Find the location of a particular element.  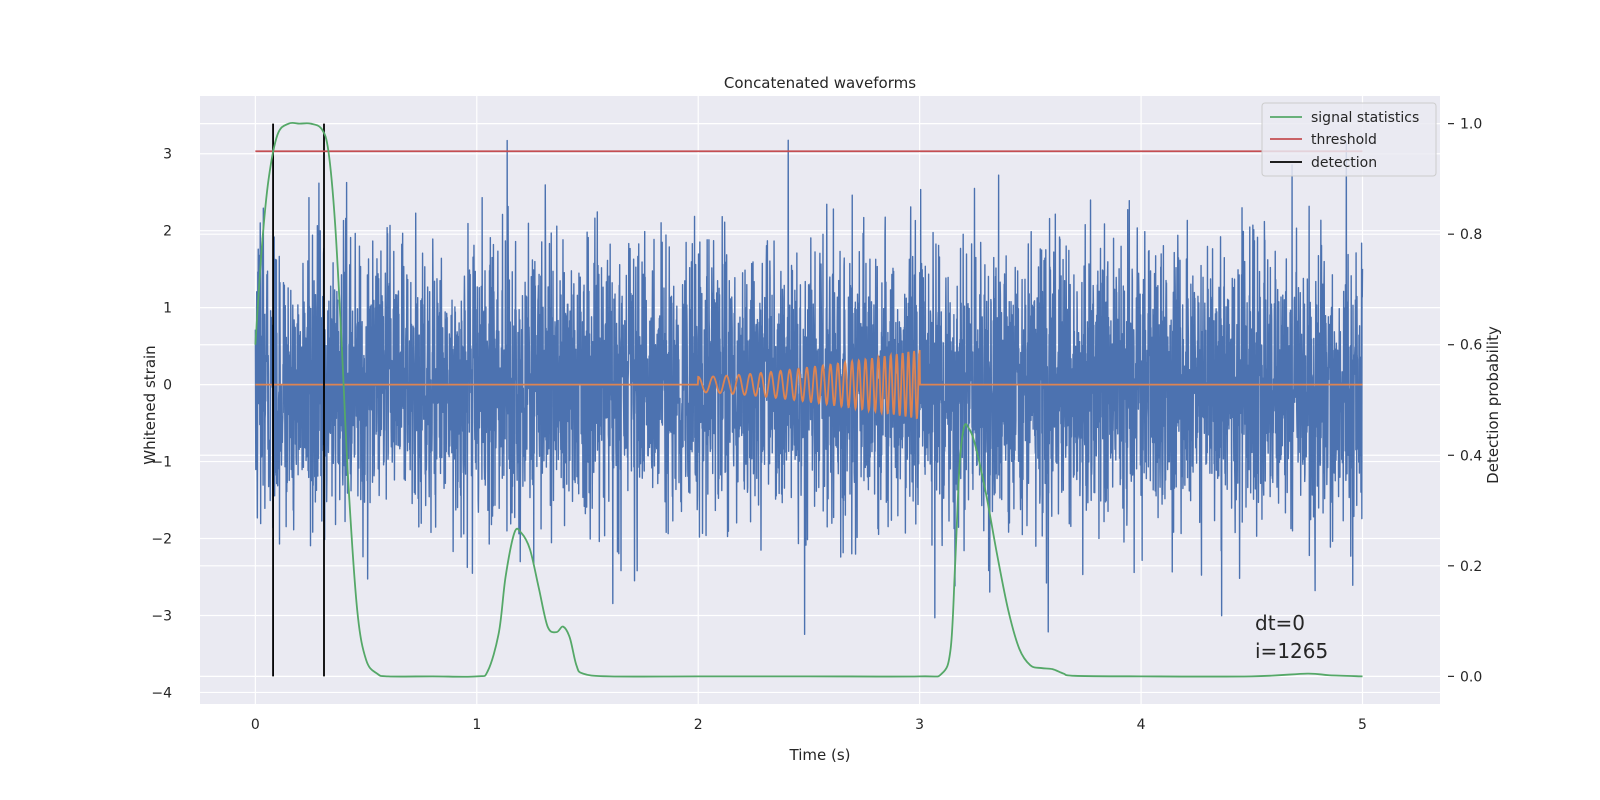

y-tick-label: −3 is located at coordinates (161, 616).